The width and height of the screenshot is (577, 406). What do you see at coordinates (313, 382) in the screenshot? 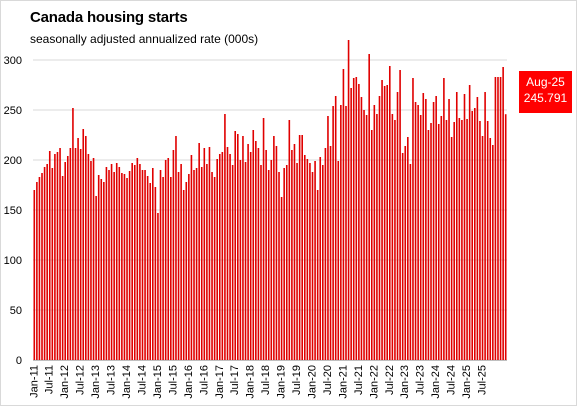
I see `x-tick-label: Jan-20` at bounding box center [313, 382].